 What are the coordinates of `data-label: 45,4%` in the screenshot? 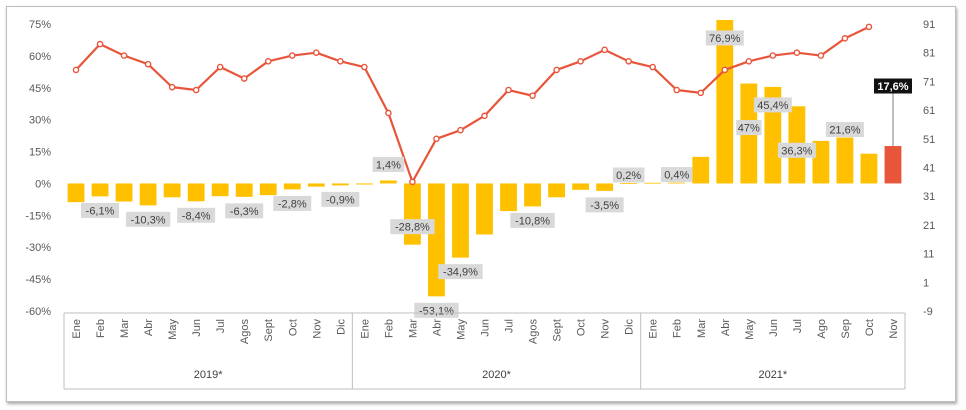 It's located at (772, 106).